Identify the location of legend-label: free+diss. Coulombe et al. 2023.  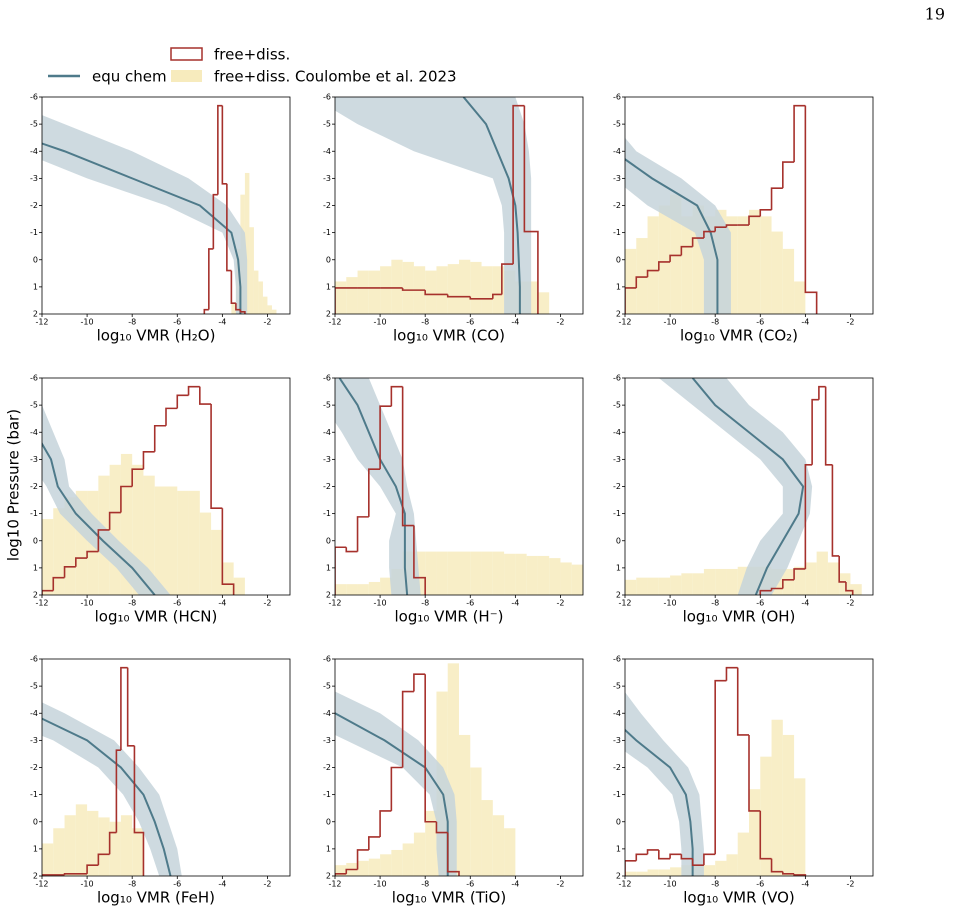
(335, 77).